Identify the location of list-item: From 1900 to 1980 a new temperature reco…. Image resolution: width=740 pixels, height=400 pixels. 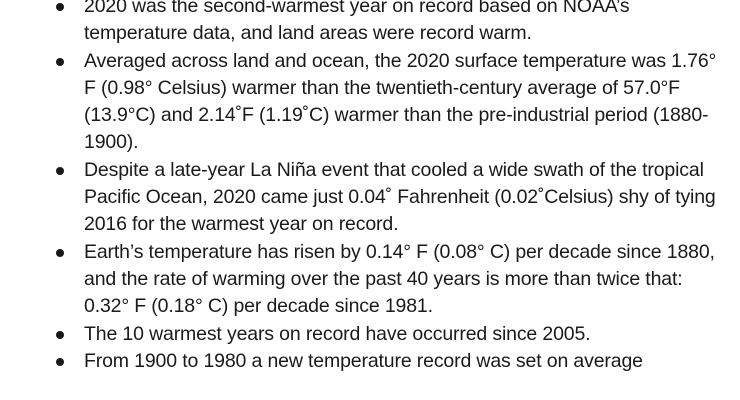
(370, 361).